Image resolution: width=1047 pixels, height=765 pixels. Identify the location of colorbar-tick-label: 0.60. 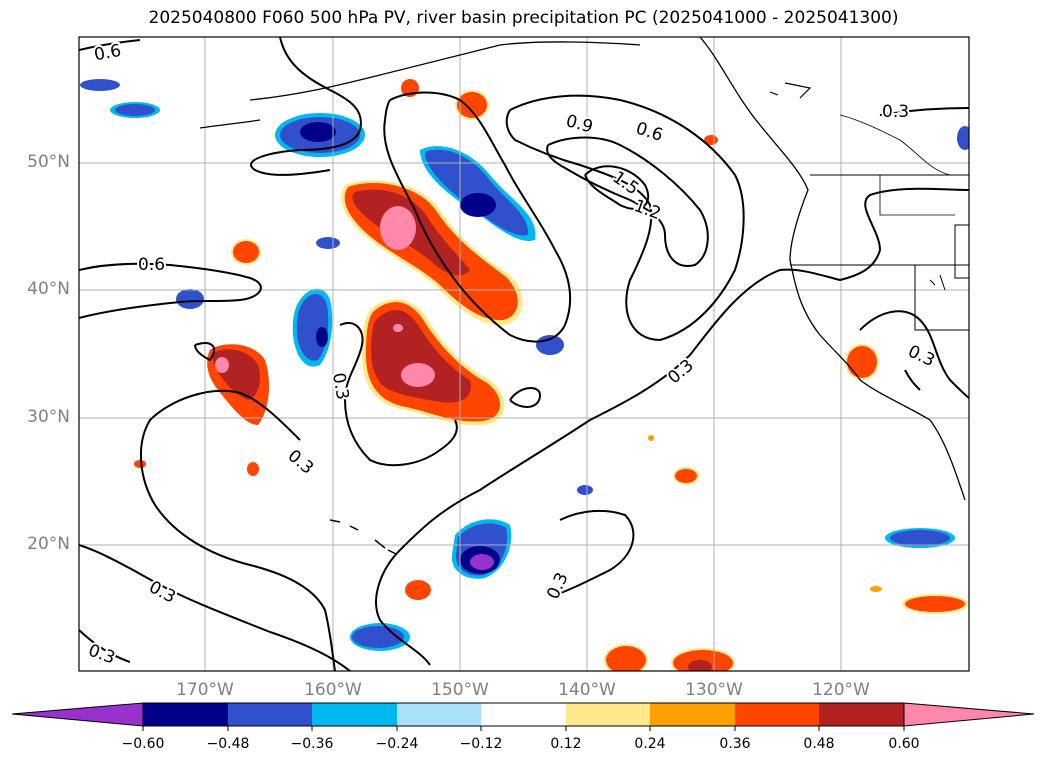
(904, 744).